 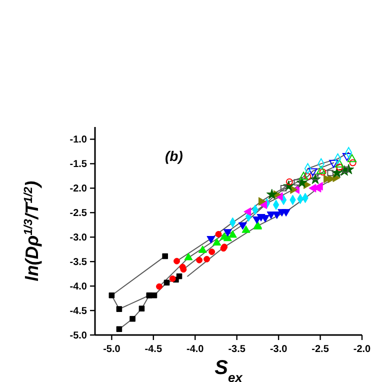 What do you see at coordinates (321, 349) in the screenshot?
I see `x-tick-label: -2.5` at bounding box center [321, 349].